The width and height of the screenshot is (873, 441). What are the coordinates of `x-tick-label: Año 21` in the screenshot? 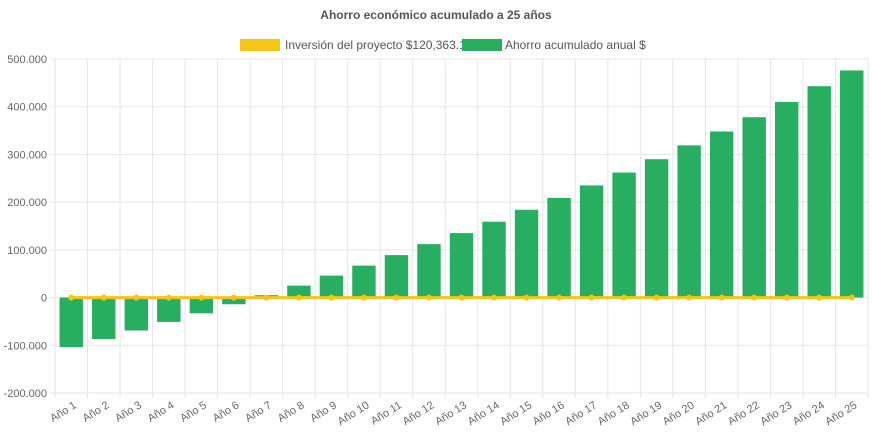 It's located at (711, 413).